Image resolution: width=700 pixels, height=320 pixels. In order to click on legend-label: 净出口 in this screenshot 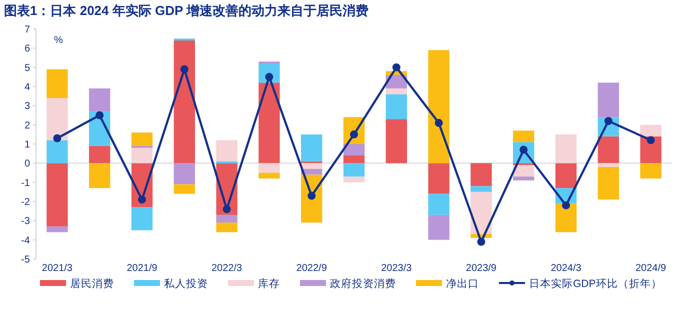, I will do `click(462, 283)`.